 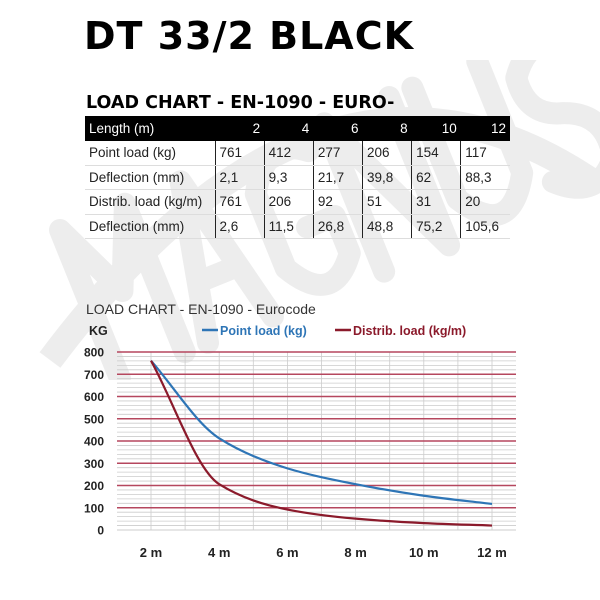 I want to click on table-cell: 88,3, so click(x=485, y=177).